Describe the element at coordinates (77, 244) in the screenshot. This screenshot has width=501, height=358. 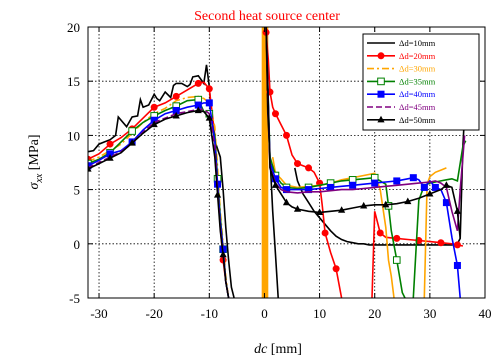
I see `y-tick-label: 0` at that location.